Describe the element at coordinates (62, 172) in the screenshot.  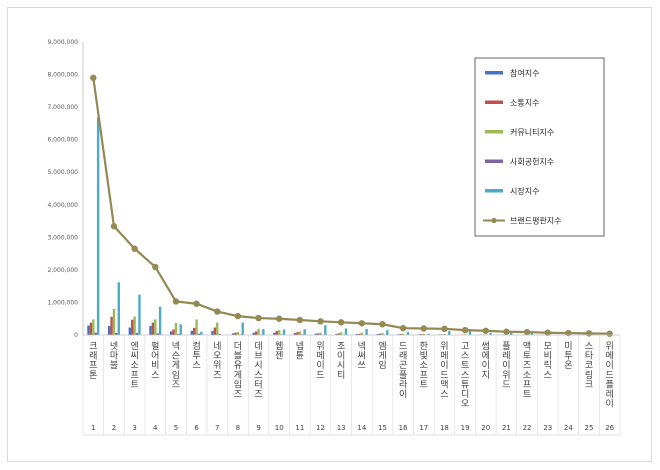
I see `y-tick-label: 5,000,000` at that location.